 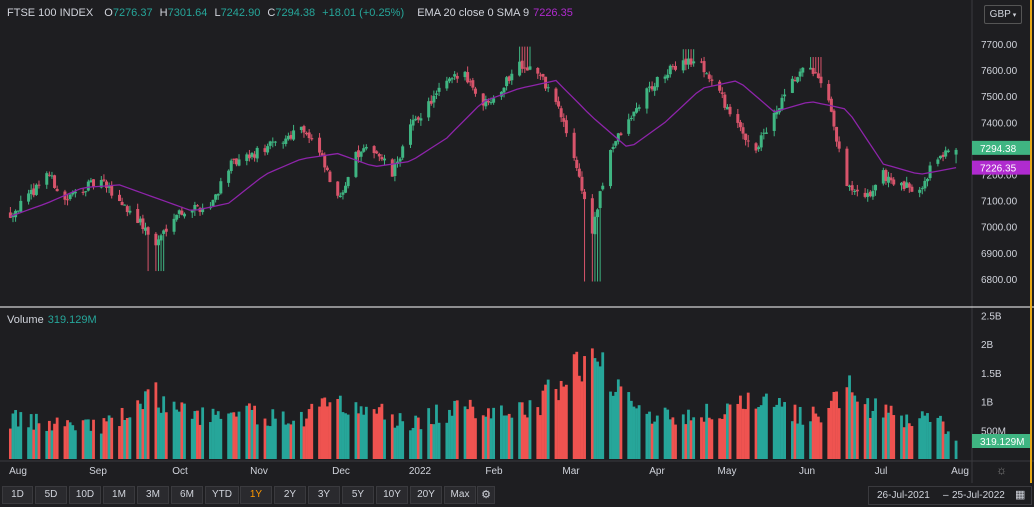 I want to click on timeframe-button-1m: 1M, so click(x=119, y=495).